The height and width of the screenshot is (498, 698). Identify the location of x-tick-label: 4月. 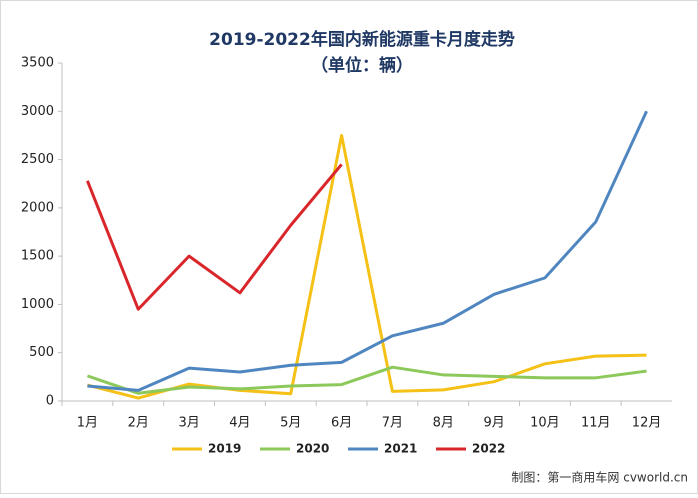
(239, 423).